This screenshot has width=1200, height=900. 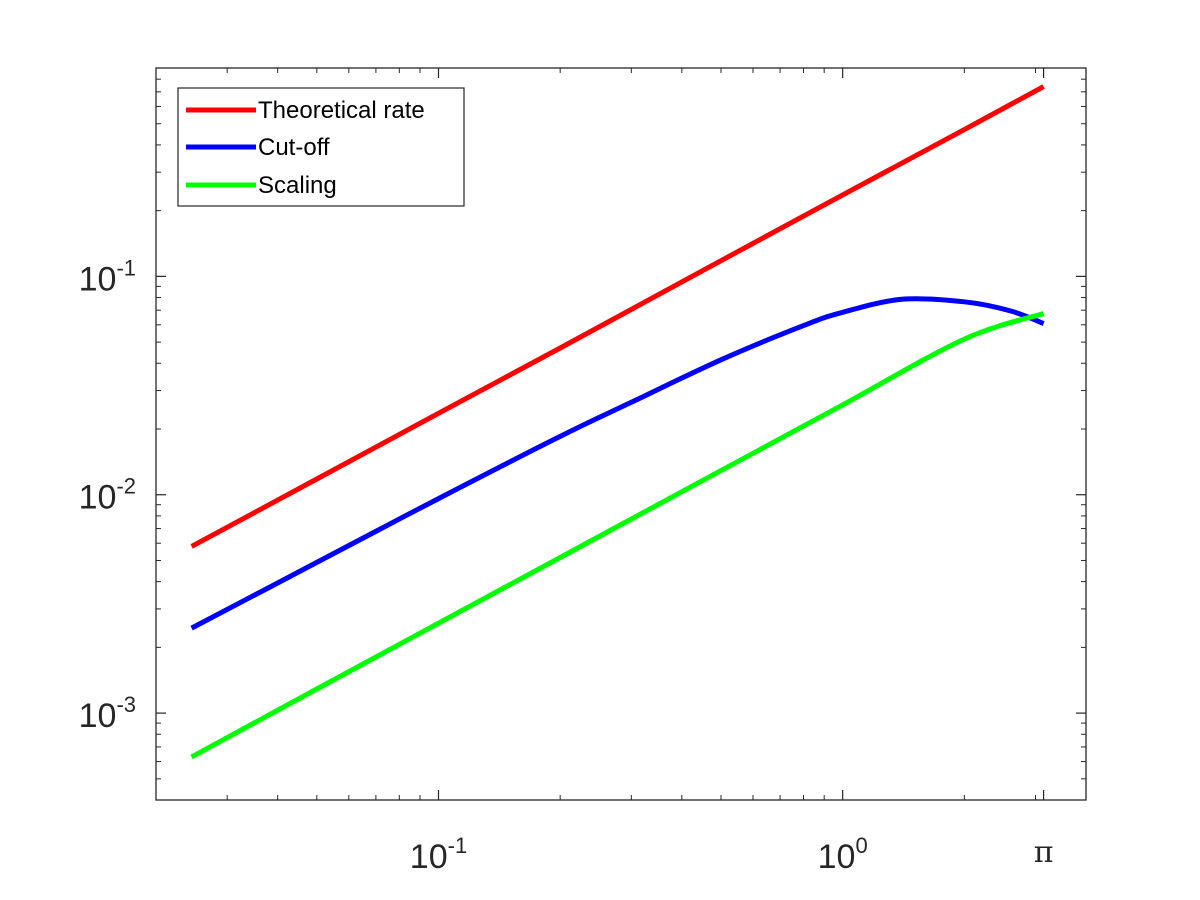 What do you see at coordinates (732, 854) in the screenshot?
I see `x-tick-labels: 10⁻¹ 100 π` at bounding box center [732, 854].